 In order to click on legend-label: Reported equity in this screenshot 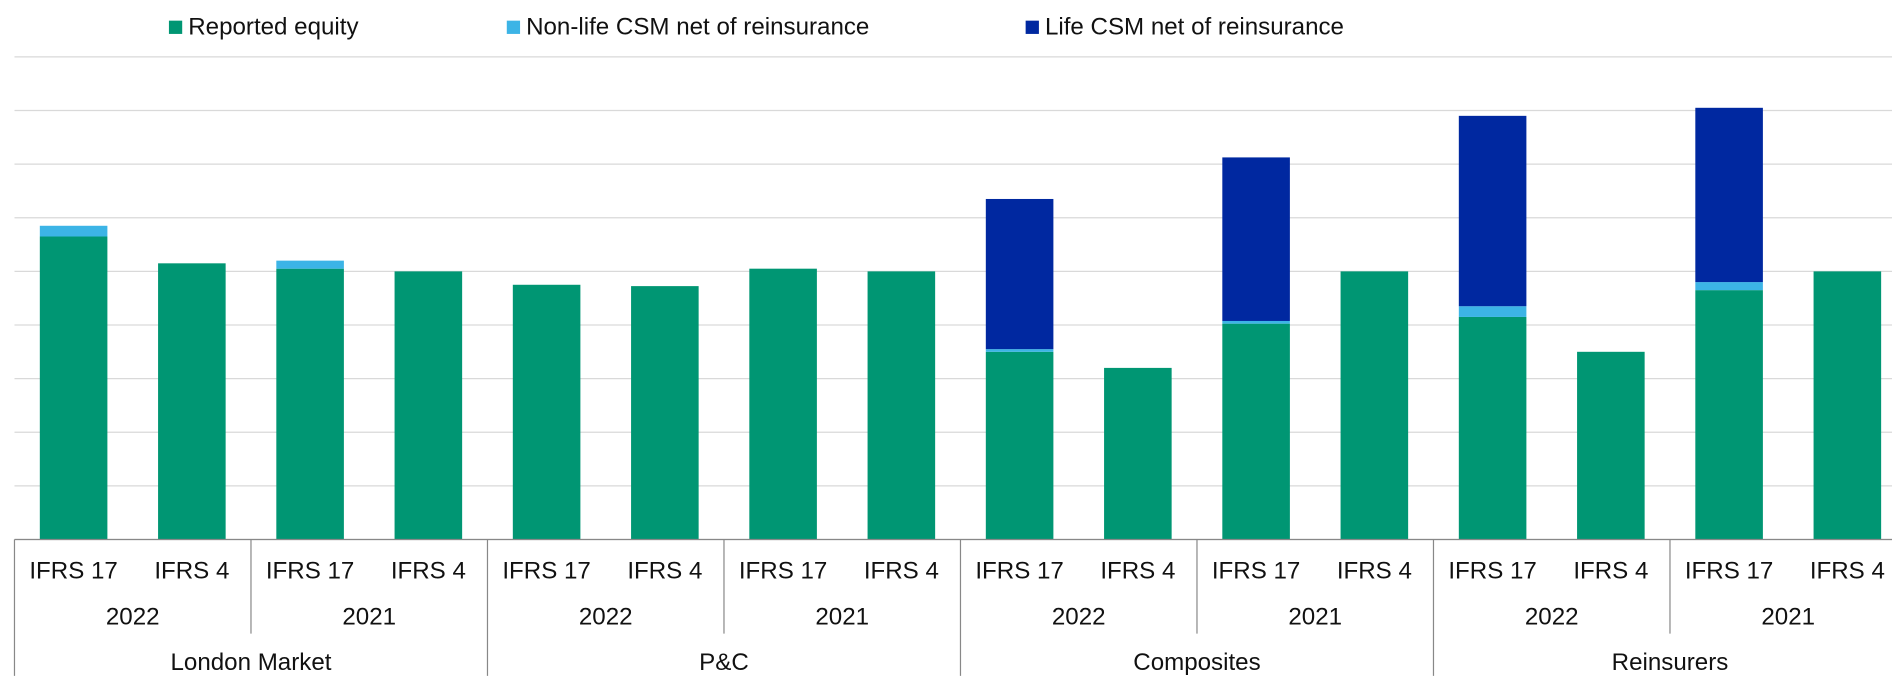, I will do `click(273, 26)`.